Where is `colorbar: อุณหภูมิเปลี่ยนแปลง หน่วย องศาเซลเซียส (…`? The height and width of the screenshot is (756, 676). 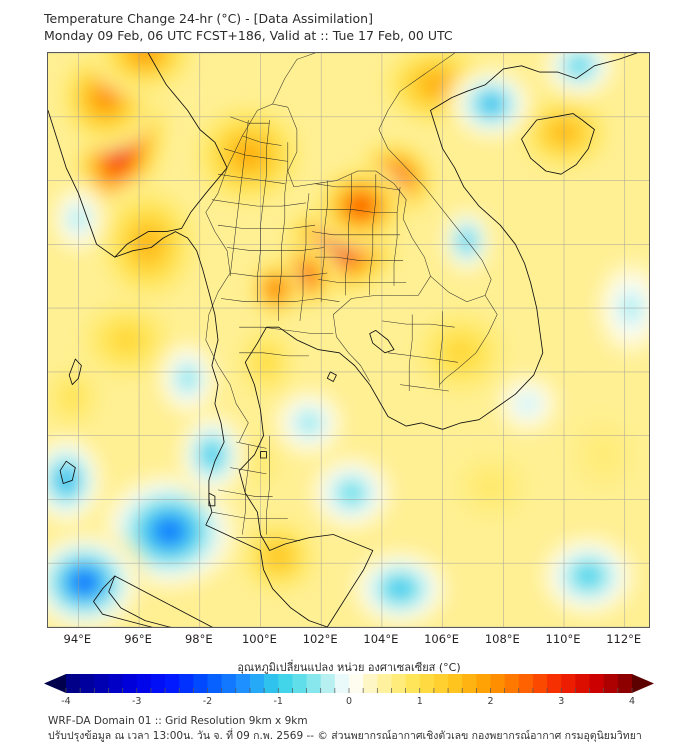 colorbar: อุณหภูมิเปลี่ยนแปลง หน่วย องศาเซลเซียส (… is located at coordinates (349, 683).